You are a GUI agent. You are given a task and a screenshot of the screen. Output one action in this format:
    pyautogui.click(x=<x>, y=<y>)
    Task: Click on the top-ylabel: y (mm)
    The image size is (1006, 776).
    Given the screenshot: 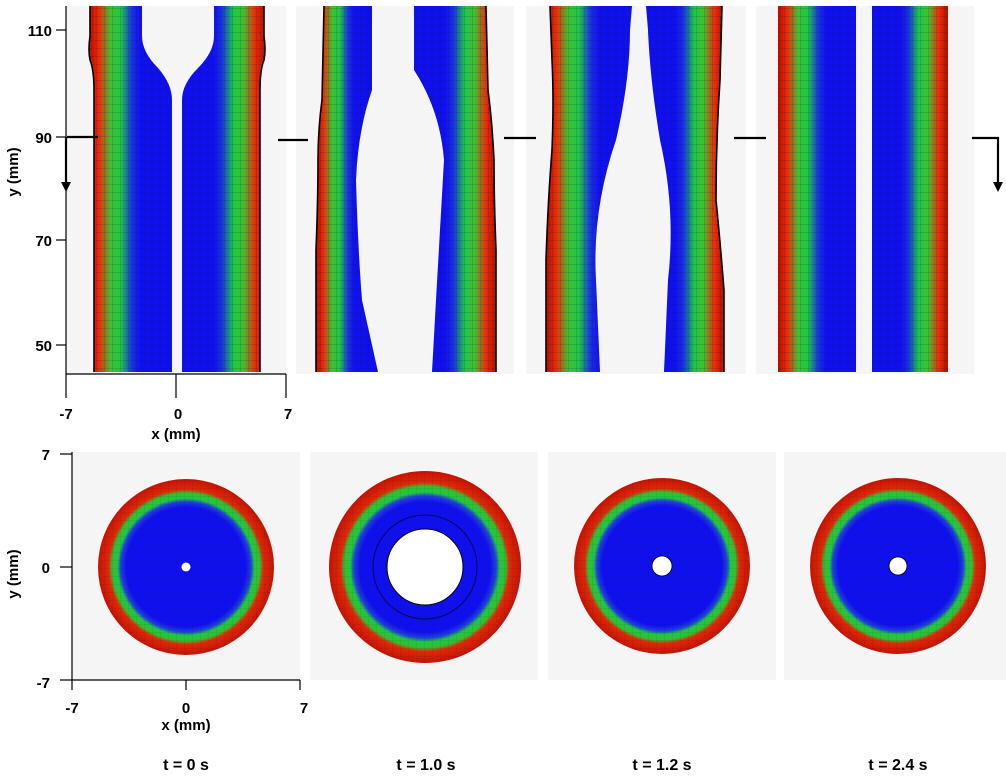 What is the action you would take?
    pyautogui.click(x=13, y=171)
    